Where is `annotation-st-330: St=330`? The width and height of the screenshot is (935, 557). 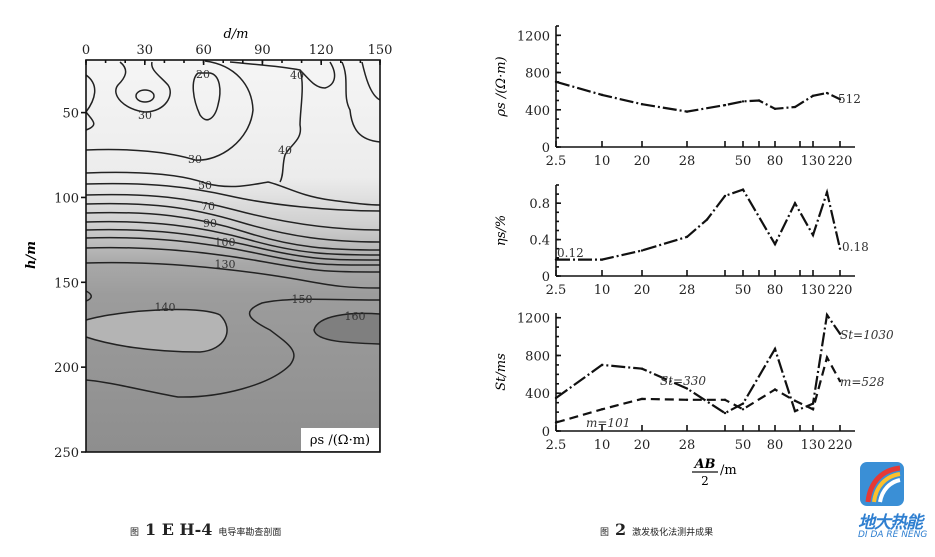
annotation-st-330: St=330 is located at coordinates (683, 381).